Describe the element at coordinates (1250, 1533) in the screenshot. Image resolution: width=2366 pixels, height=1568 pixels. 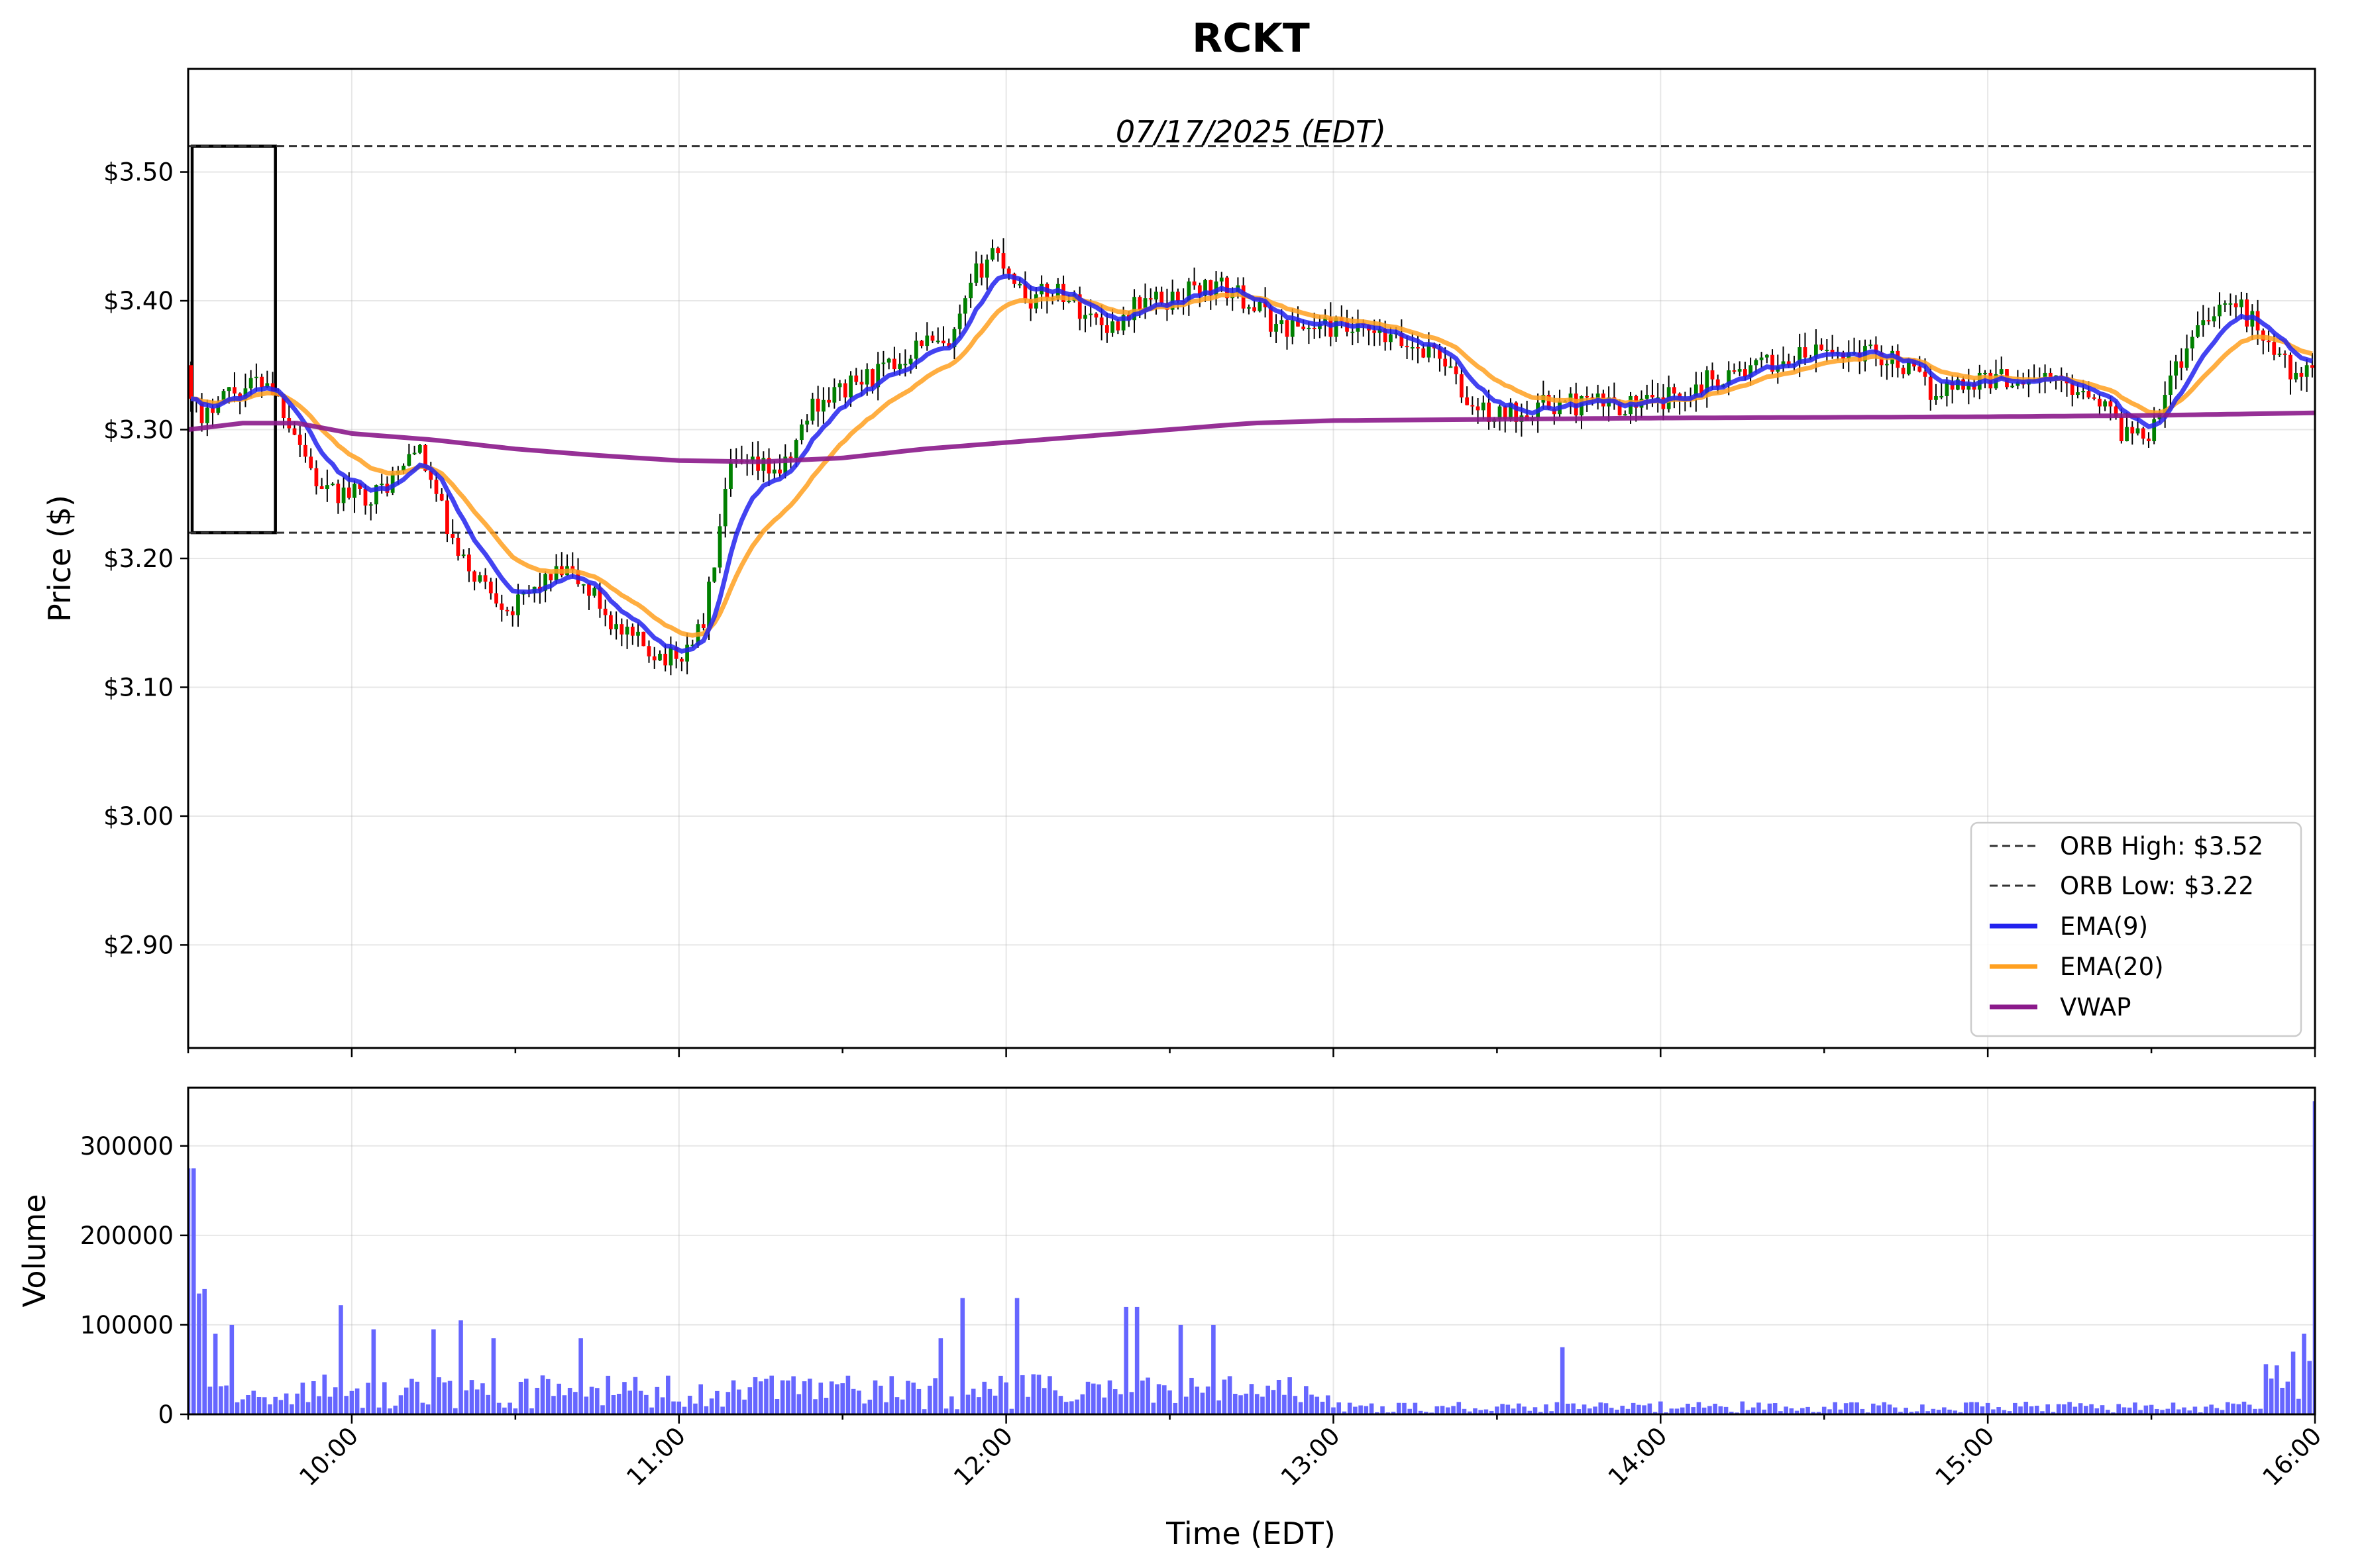
I see `xlabel: Time (EDT)` at that location.